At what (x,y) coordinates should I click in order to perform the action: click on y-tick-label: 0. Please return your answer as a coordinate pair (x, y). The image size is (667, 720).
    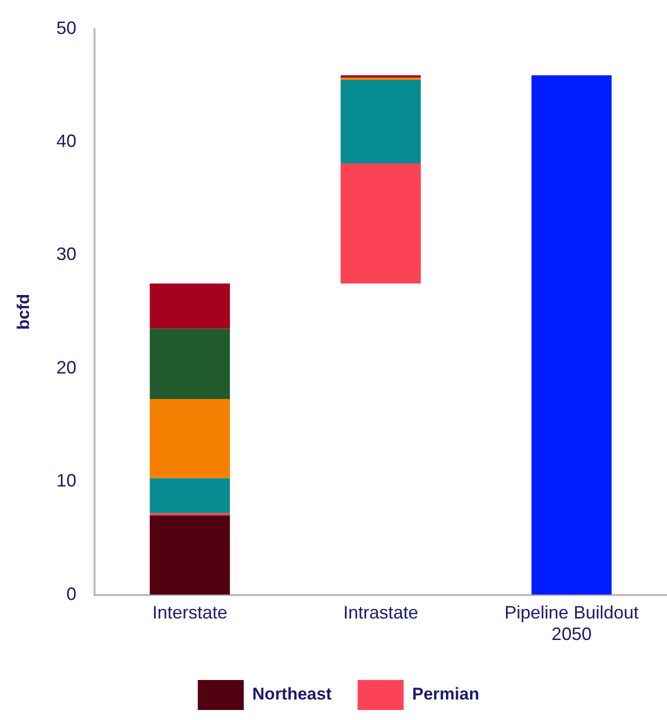
    Looking at the image, I should click on (71, 594).